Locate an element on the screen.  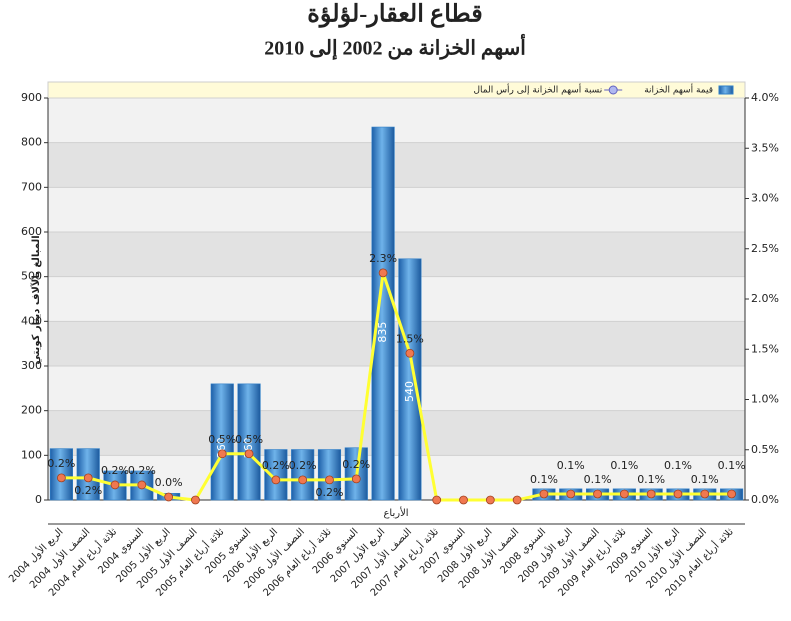
legend-label: نسبة أسهم الخزانة إلى رأس المال is located at coordinates (537, 90).